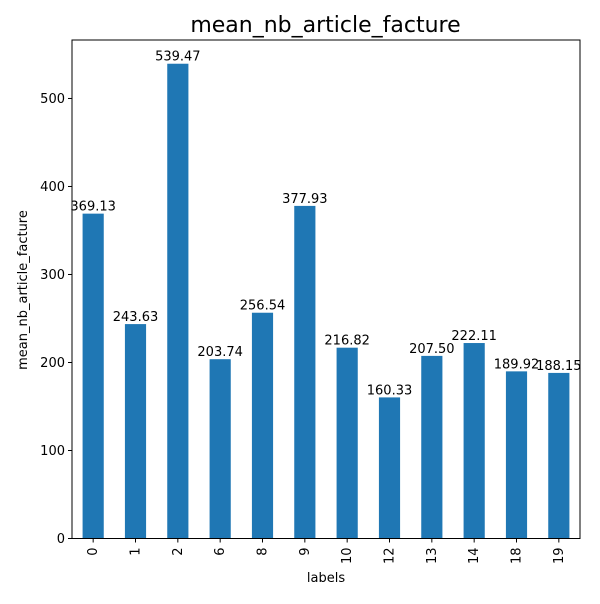  I want to click on data-label-6: 203.74, so click(220, 352).